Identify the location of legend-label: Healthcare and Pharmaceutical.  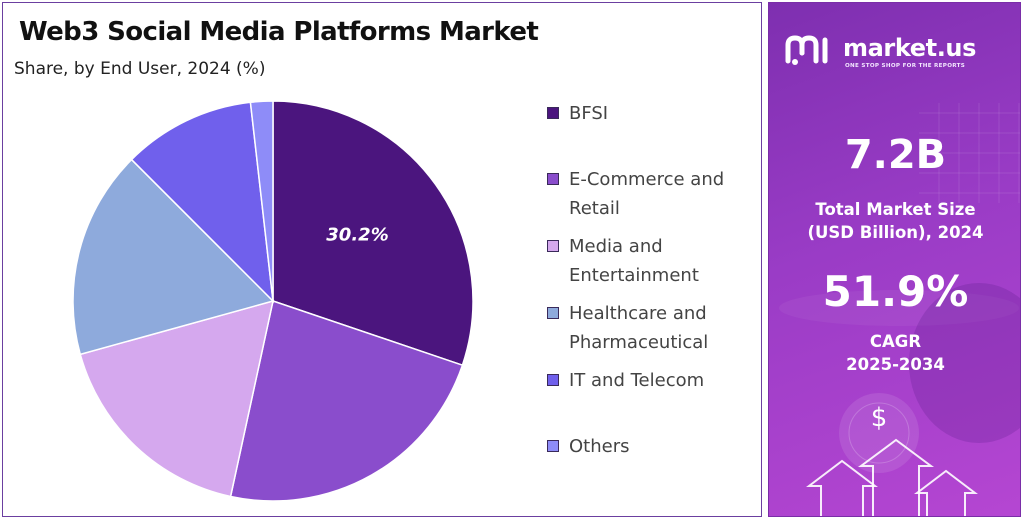
(669, 328).